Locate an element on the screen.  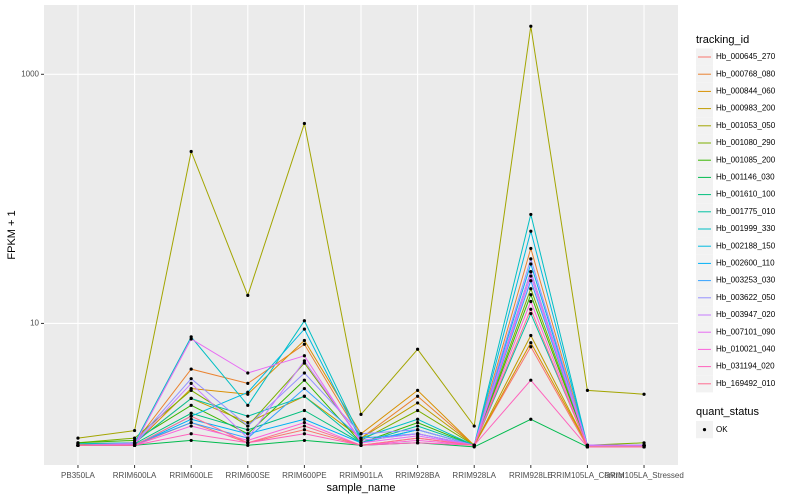
x-tick-label: RRIM600PE is located at coordinates (304, 475).